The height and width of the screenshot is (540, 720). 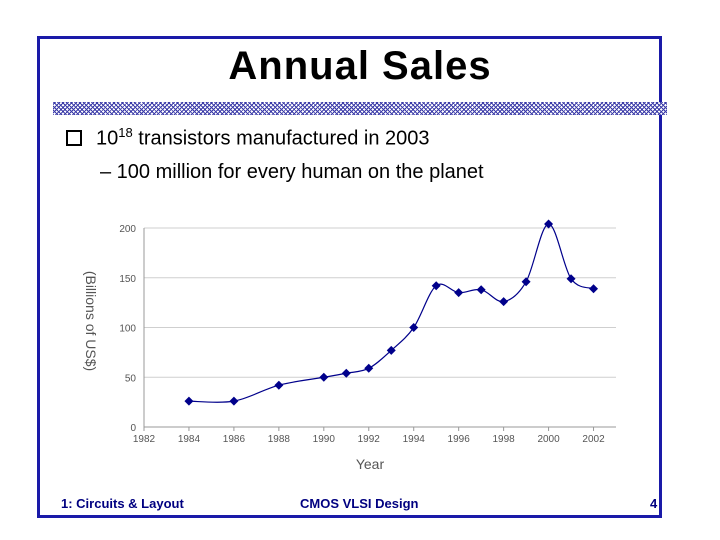 I want to click on x-axis-label: Year, so click(x=370, y=464).